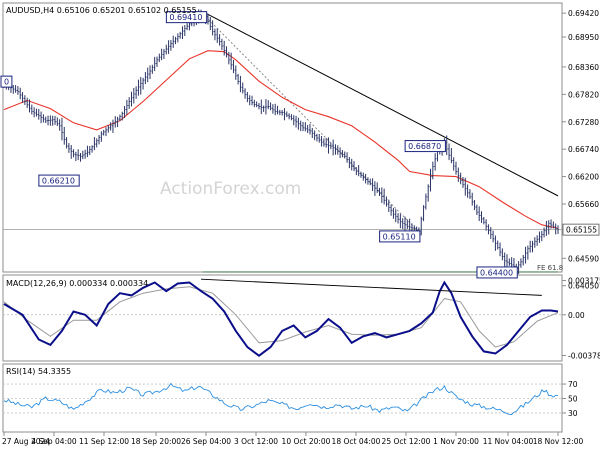 Image resolution: width=600 pixels, height=450 pixels. I want to click on watermark: ActionForex.com, so click(230, 189).